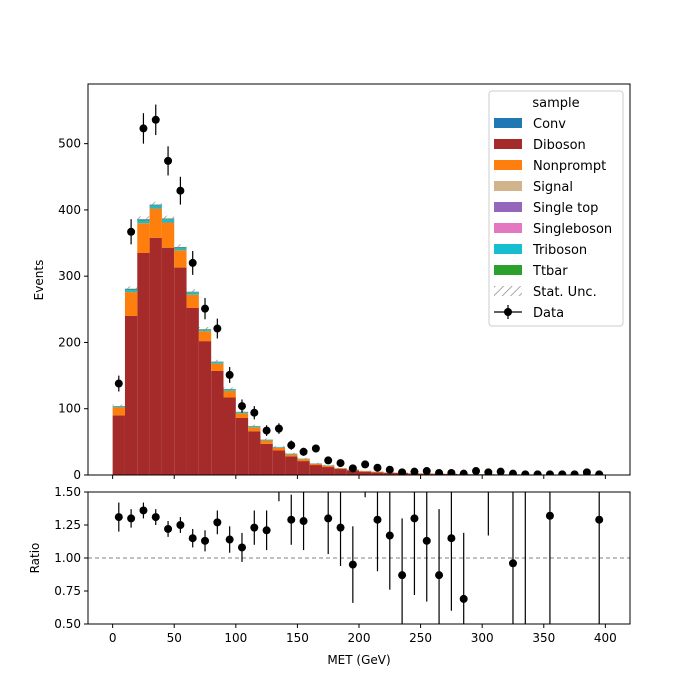 This screenshot has height=700, width=700. I want to click on ratio-ytick-label-4: 1.50, so click(67, 492).